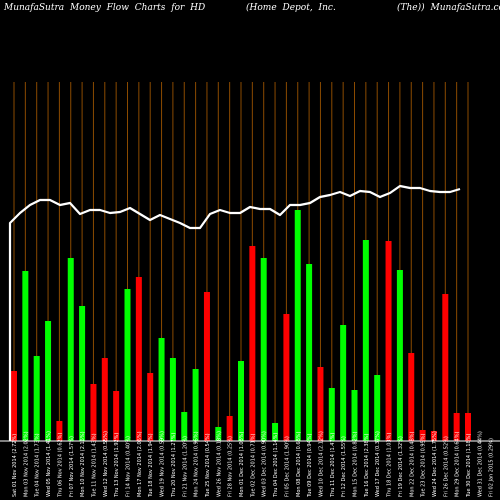  What do you see at coordinates (265, 464) in the screenshot?
I see `x-tick-label: Wed 03 Dec 2014 (0.90%)` at bounding box center [265, 464].